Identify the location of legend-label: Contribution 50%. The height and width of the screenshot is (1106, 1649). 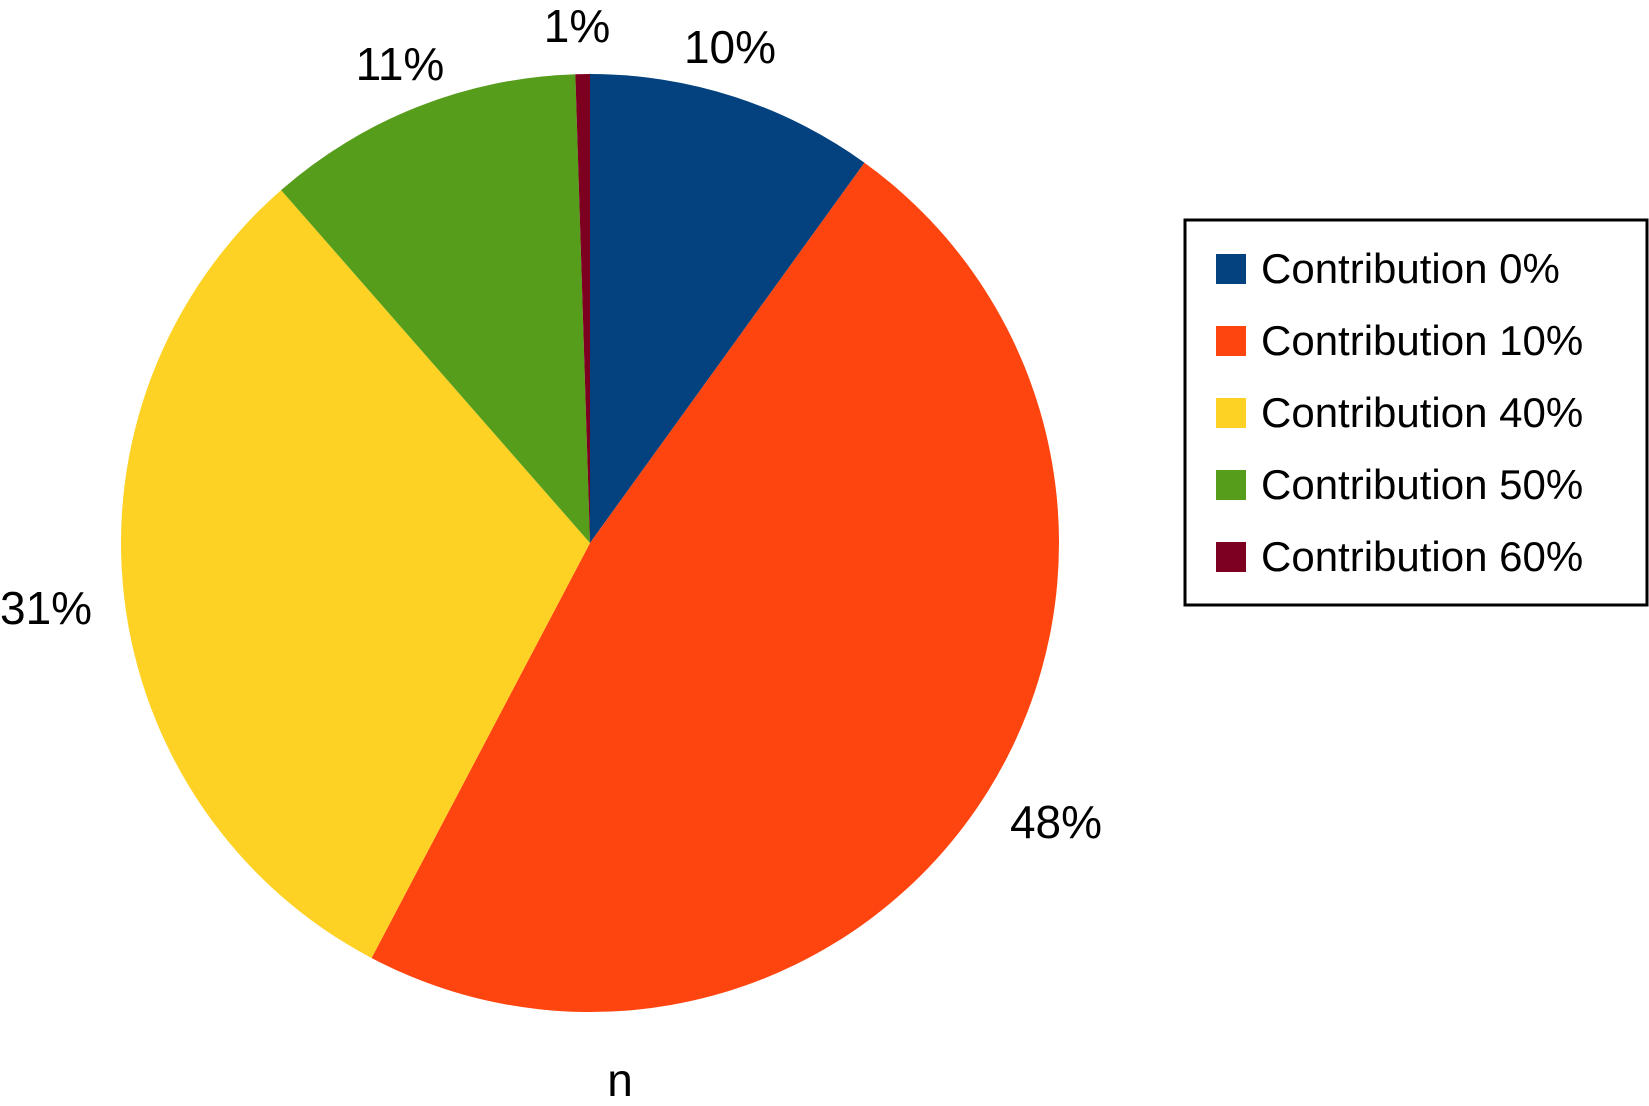
(1422, 484).